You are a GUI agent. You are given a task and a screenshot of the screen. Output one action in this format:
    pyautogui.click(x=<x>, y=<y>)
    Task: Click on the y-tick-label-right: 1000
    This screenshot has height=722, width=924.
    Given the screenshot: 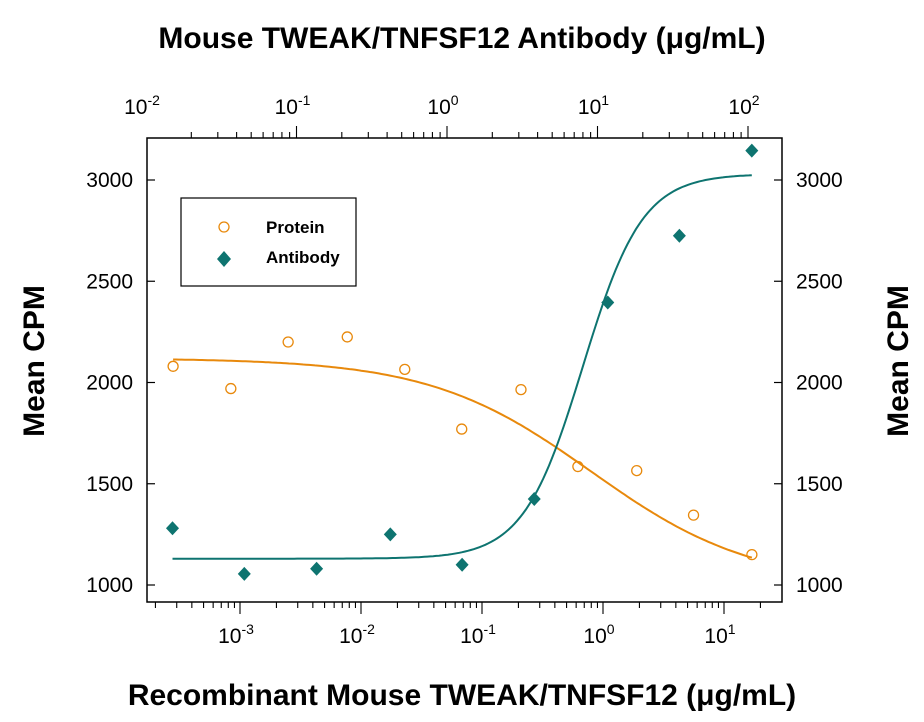 What is the action you would take?
    pyautogui.click(x=819, y=585)
    